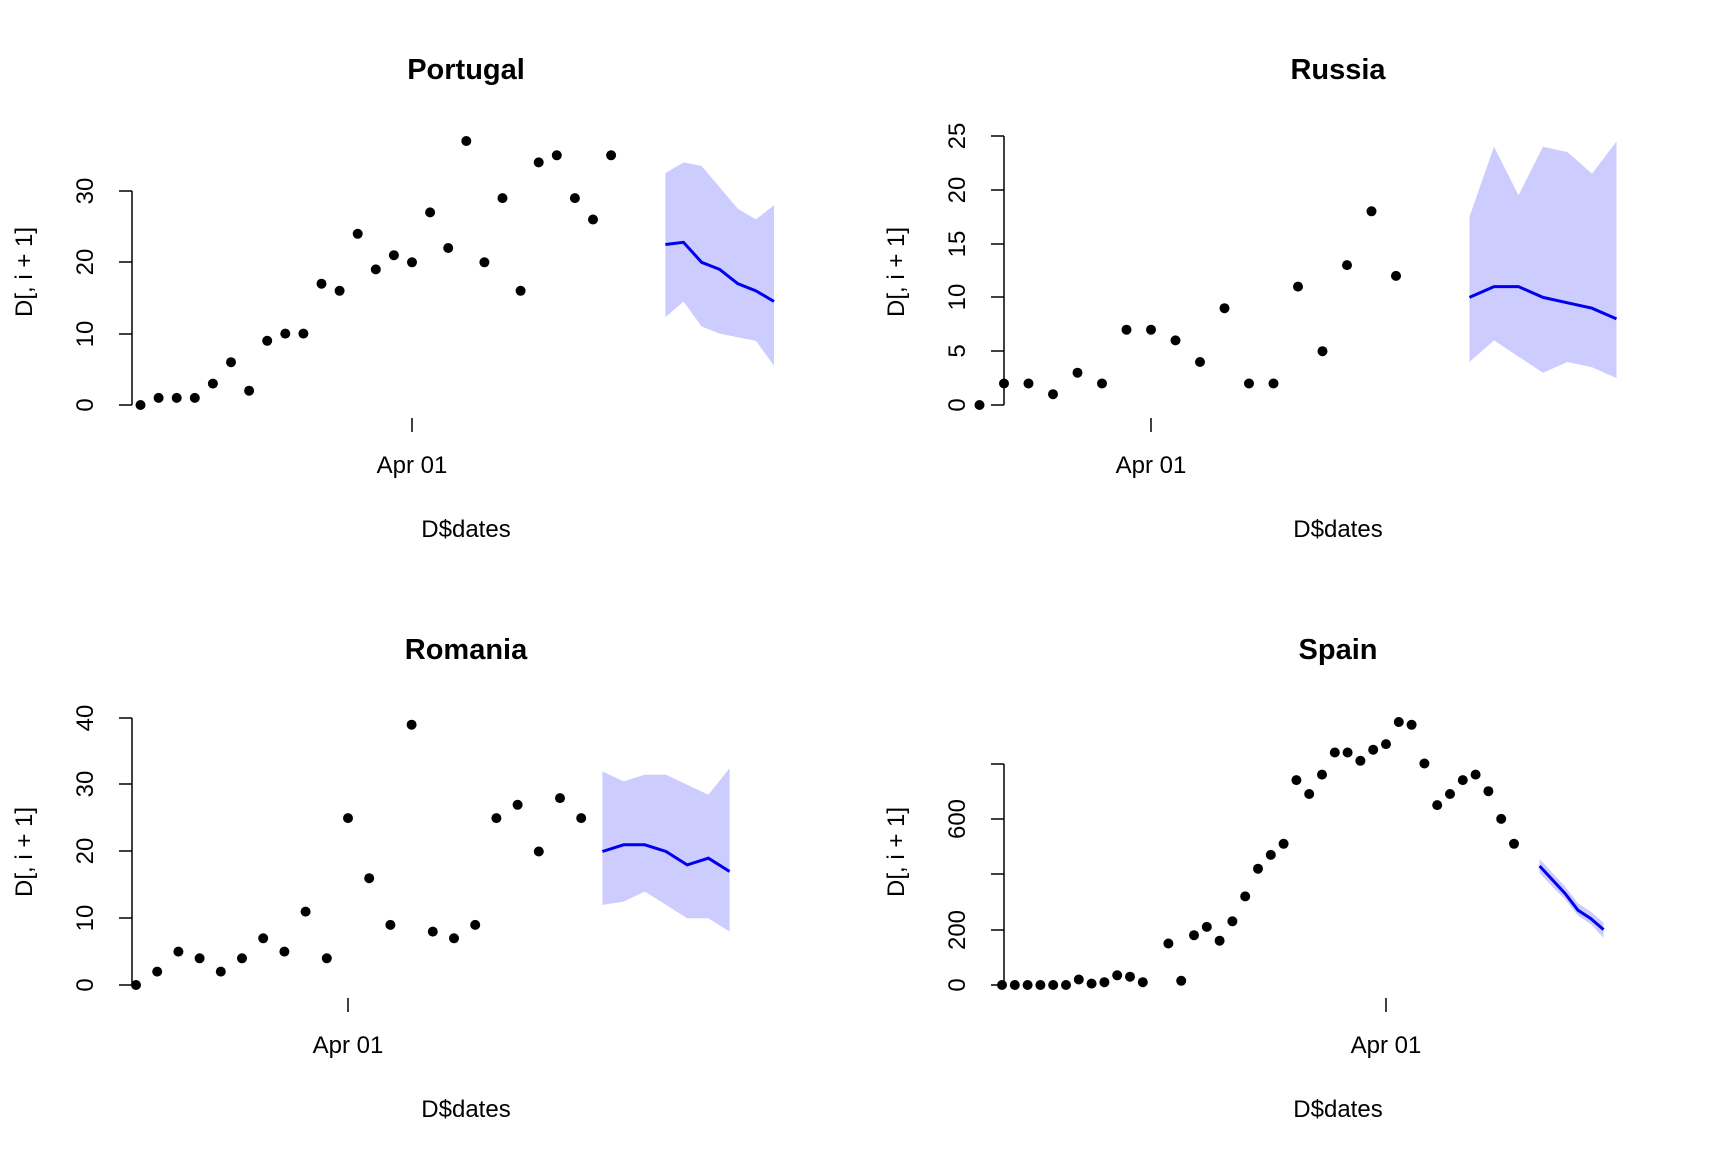 This screenshot has height=1152, width=1728. I want to click on y-tick-label: 30, so click(85, 784).